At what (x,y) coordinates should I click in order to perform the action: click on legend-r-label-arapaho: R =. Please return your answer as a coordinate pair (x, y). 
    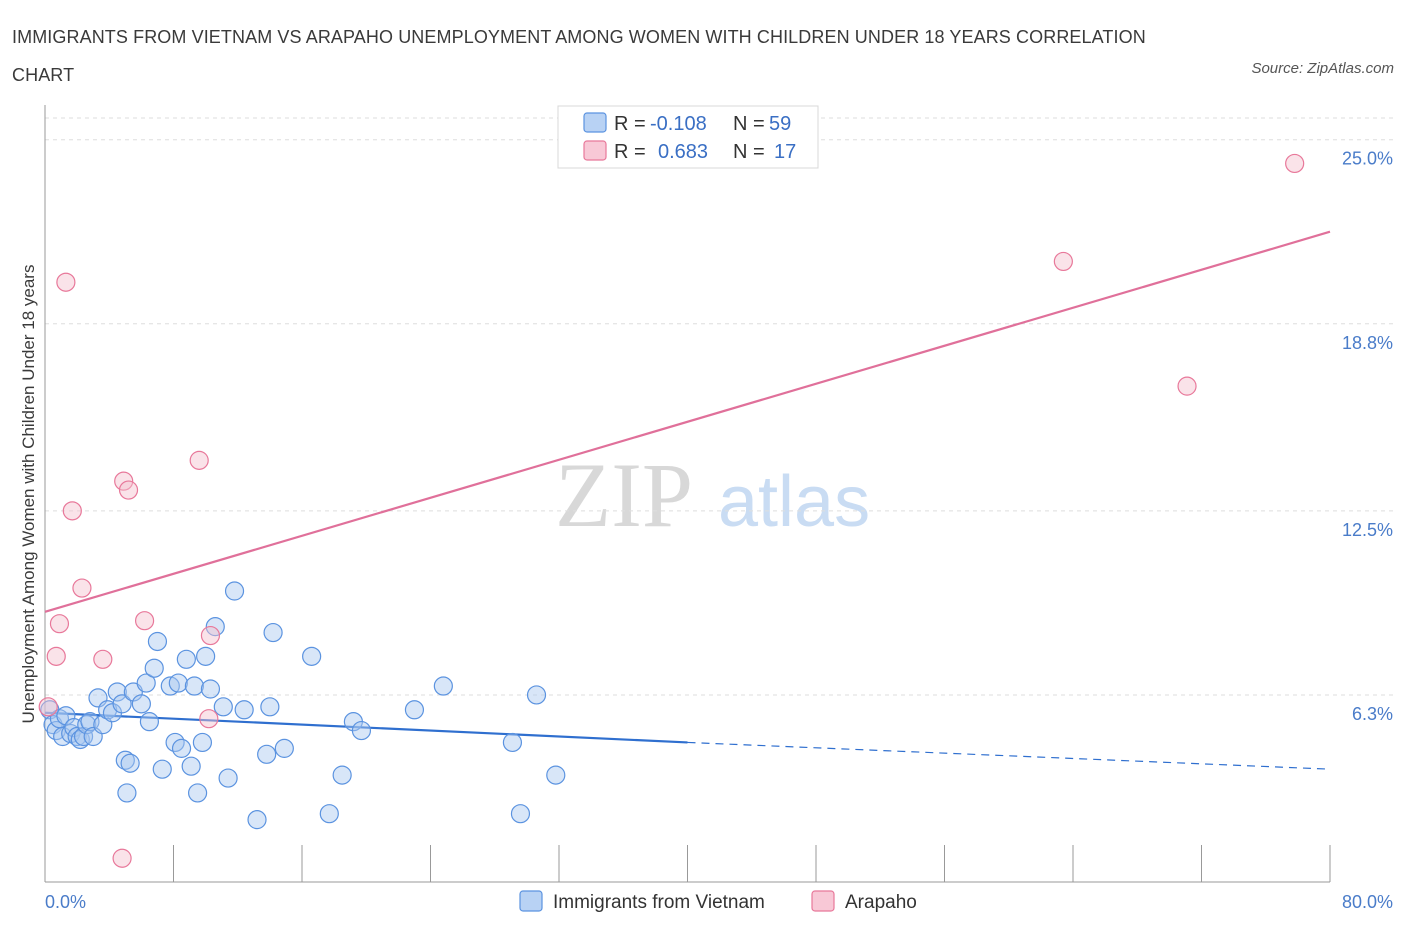
    Looking at the image, I should click on (630, 152).